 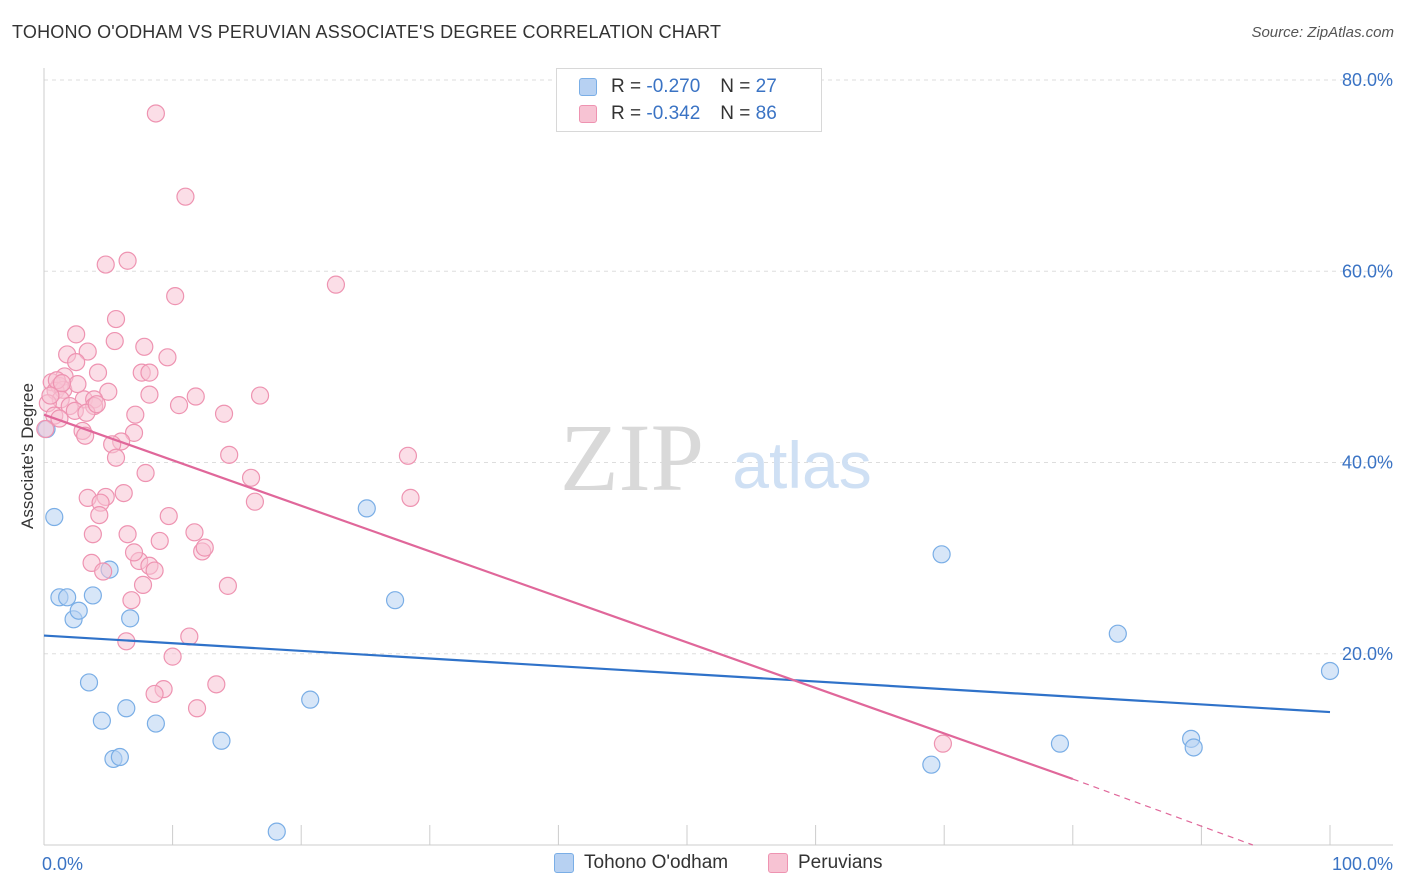 I want to click on chart-source: Source: ZipAtlas.com, so click(x=1322, y=32).